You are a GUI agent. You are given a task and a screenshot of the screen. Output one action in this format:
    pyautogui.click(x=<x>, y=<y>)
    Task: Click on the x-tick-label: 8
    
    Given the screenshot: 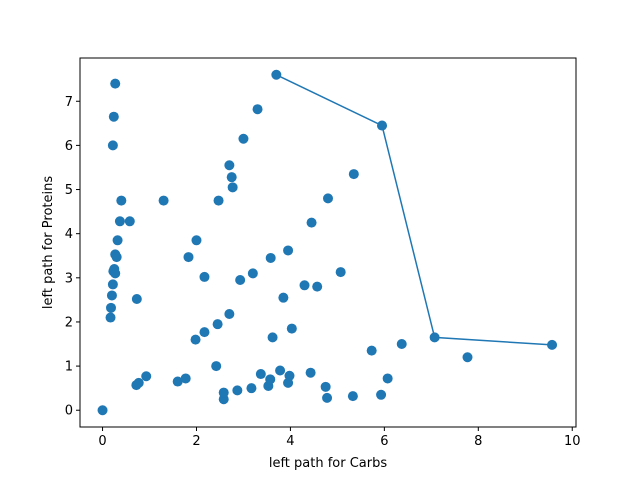 What is the action you would take?
    pyautogui.click(x=478, y=441)
    